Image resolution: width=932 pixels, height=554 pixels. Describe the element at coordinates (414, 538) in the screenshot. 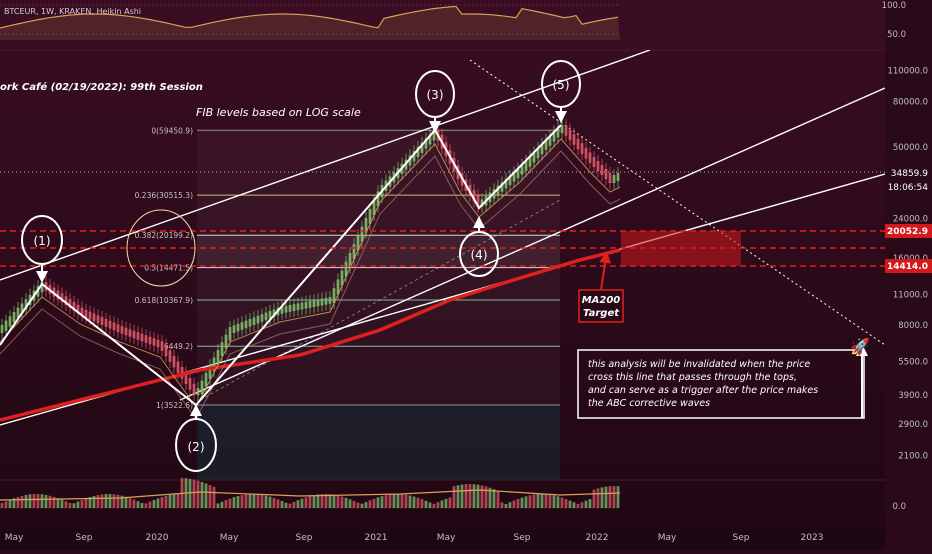

I see `time-axis: May Sep 2020 May Sep 2021 May Sep 2022 May Sep 2023` at that location.